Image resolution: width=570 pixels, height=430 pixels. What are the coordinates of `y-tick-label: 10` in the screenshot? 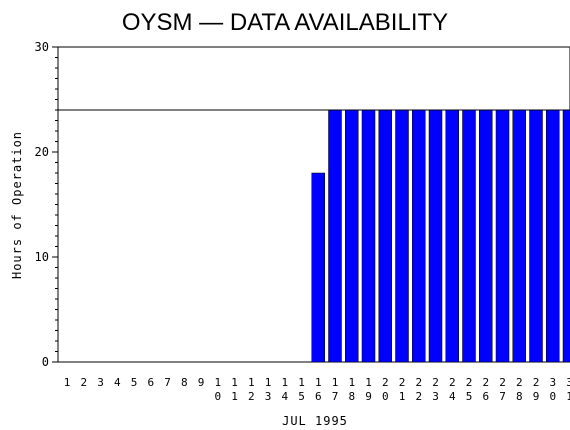 It's located at (42, 257).